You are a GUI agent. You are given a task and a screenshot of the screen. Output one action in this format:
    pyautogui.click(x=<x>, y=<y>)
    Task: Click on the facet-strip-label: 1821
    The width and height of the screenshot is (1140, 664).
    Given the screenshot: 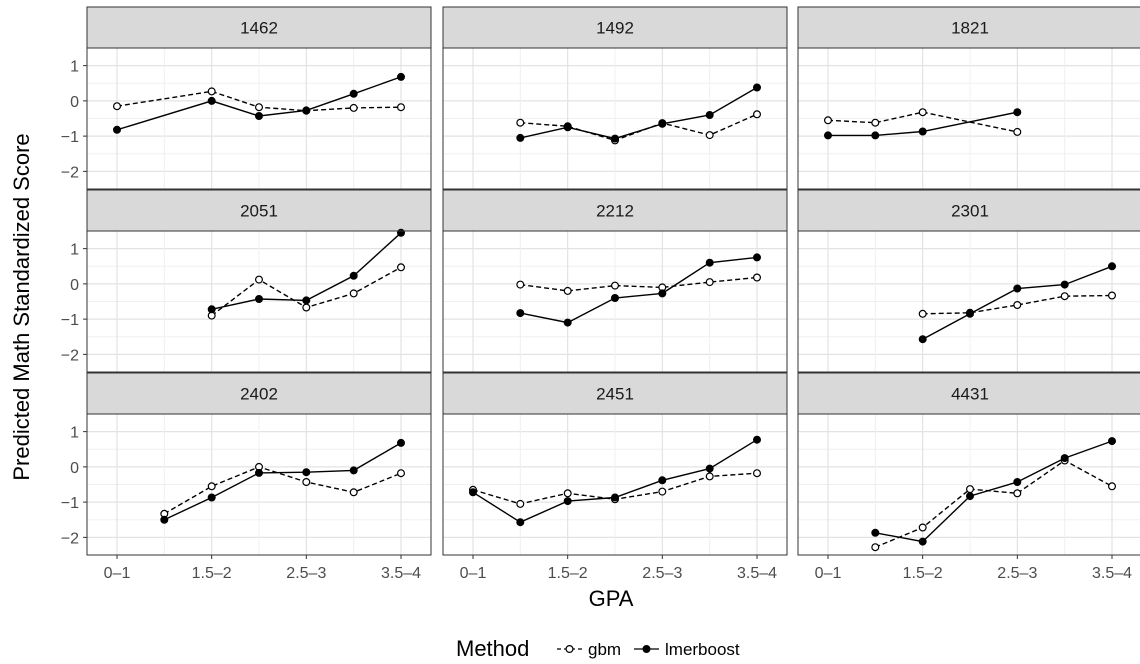 What is the action you would take?
    pyautogui.click(x=970, y=28)
    